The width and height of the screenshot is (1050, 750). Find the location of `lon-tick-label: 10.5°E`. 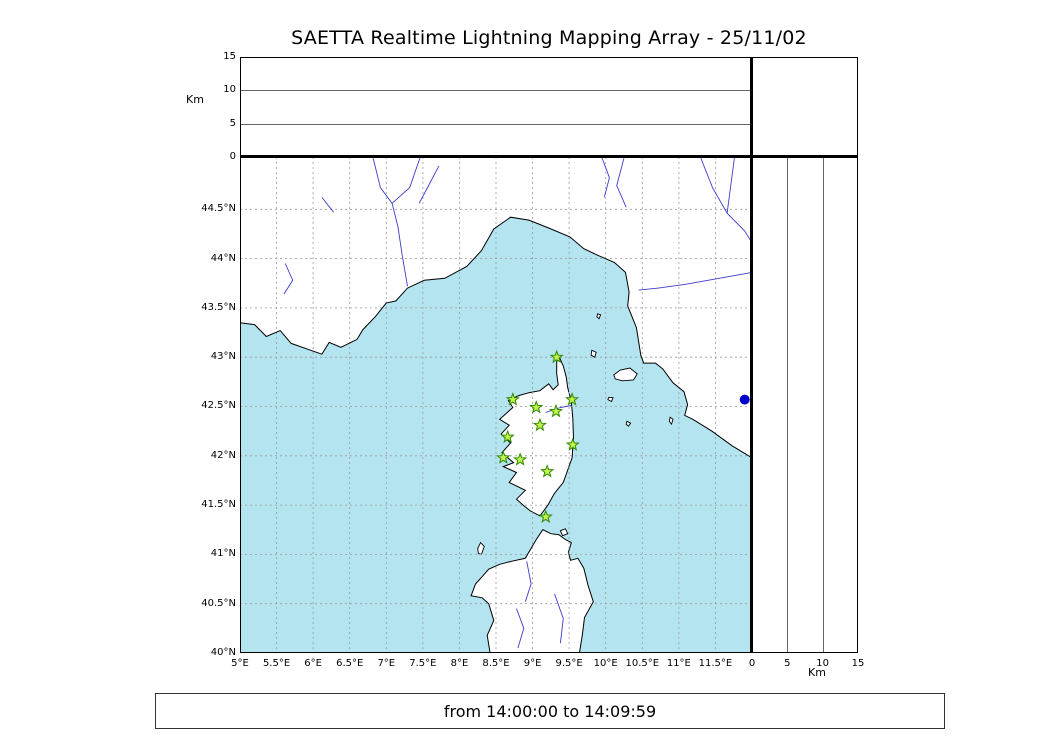

lon-tick-label: 10.5°E is located at coordinates (642, 663).